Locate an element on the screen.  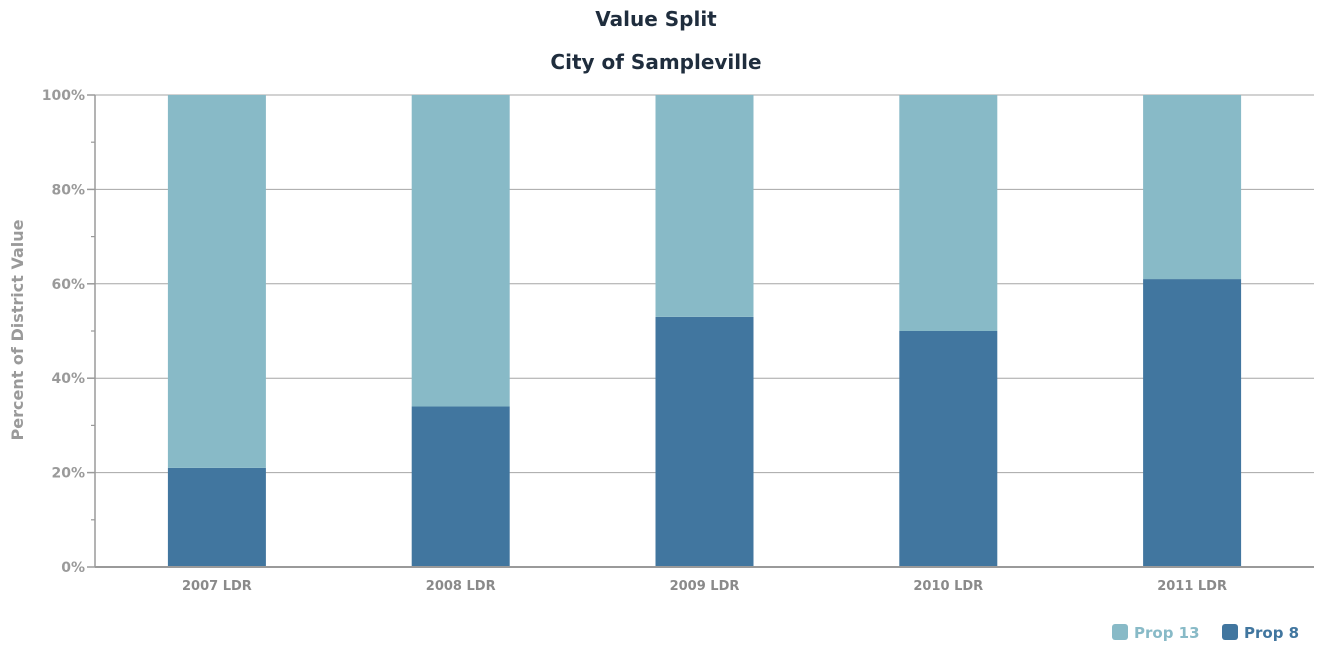
y-tick-label: 20% is located at coordinates (68, 474).